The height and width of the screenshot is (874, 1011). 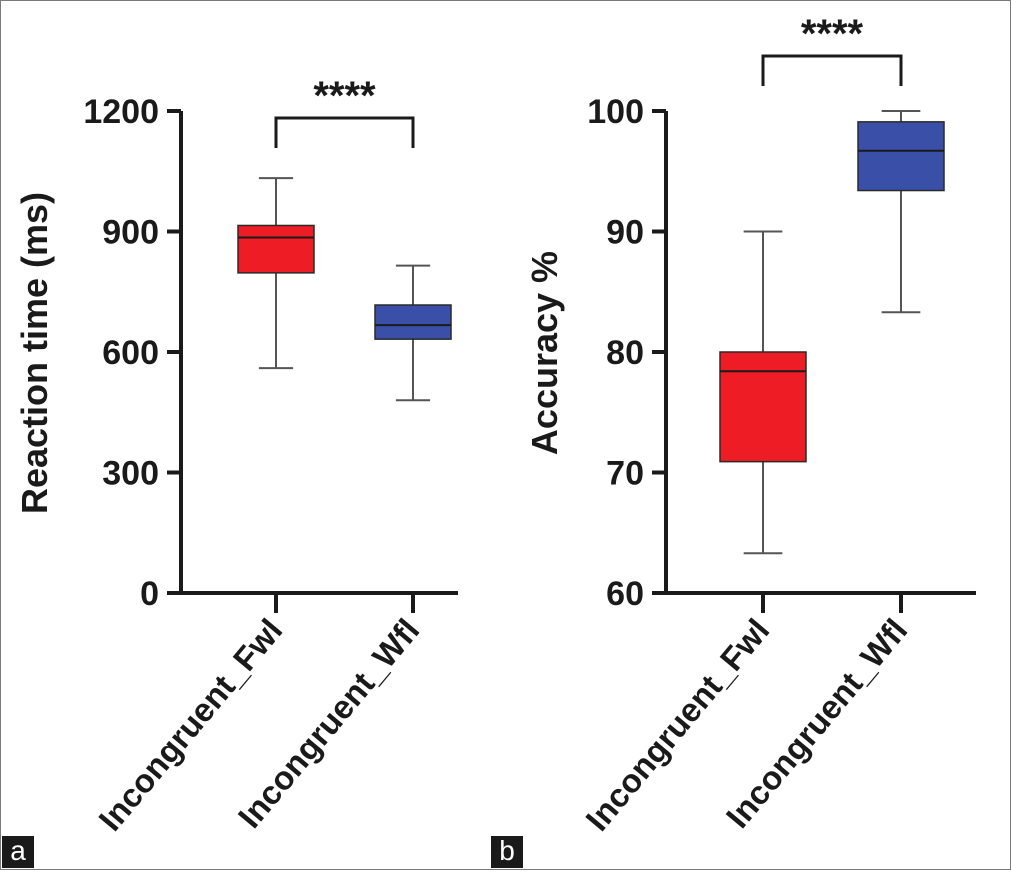 What do you see at coordinates (625, 474) in the screenshot?
I see `y-tick-label: 70` at bounding box center [625, 474].